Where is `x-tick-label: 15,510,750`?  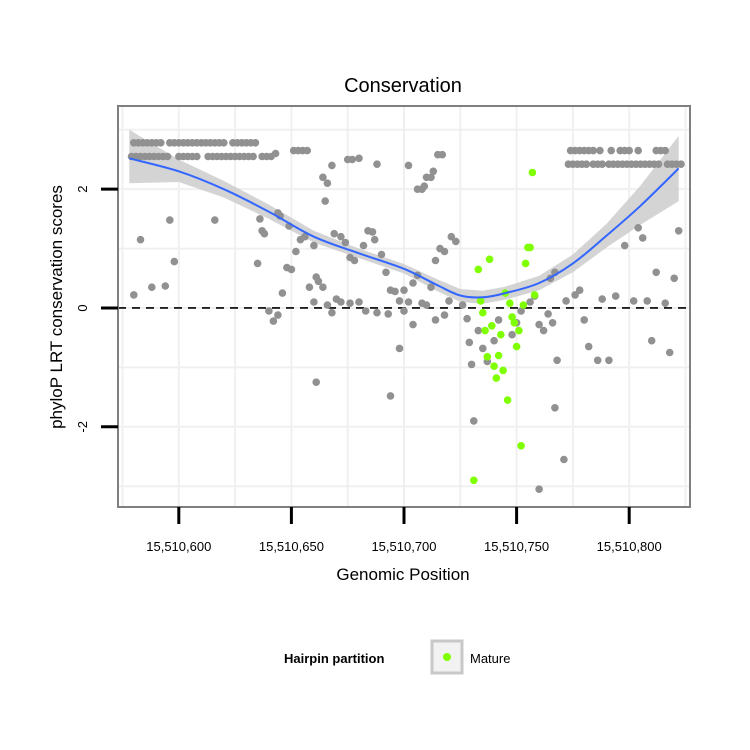 x-tick-label: 15,510,750 is located at coordinates (516, 546).